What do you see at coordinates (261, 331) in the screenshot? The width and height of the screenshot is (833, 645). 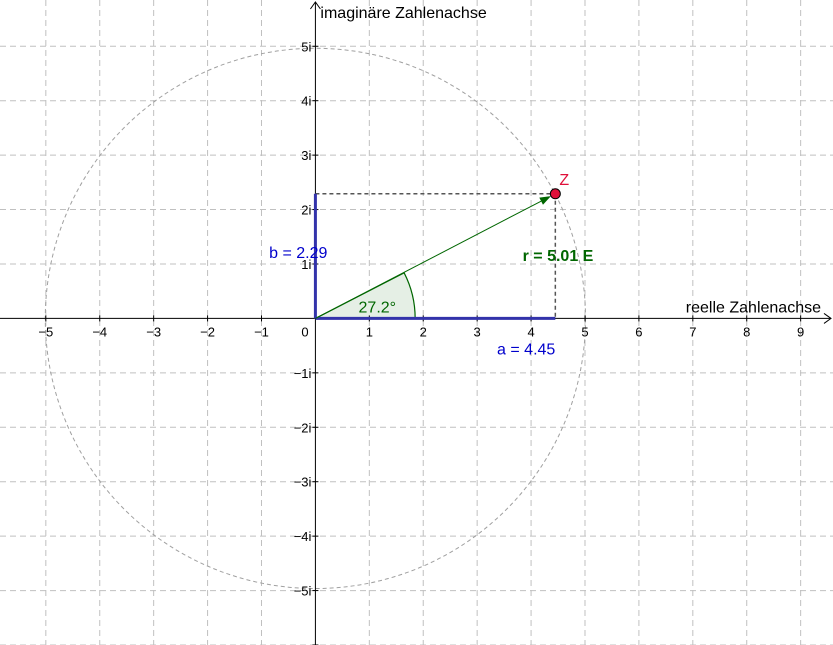 I see `x-tick-label: −1` at bounding box center [261, 331].